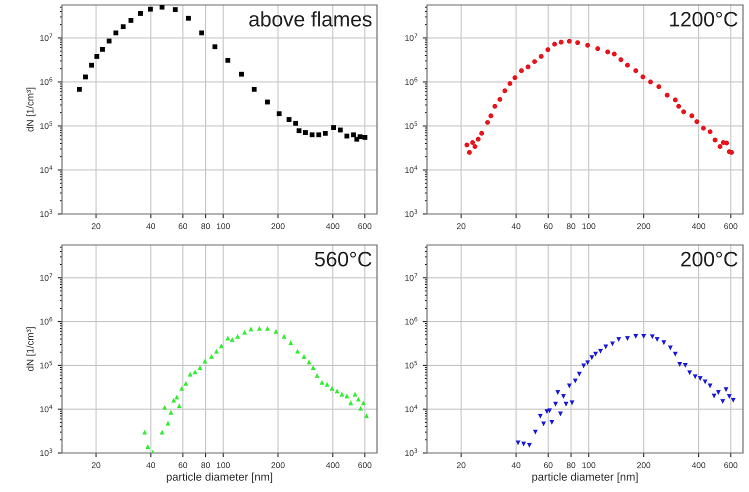 Image resolution: width=749 pixels, height=492 pixels. Describe the element at coordinates (343, 259) in the screenshot. I see `annotation: 560°C` at that location.